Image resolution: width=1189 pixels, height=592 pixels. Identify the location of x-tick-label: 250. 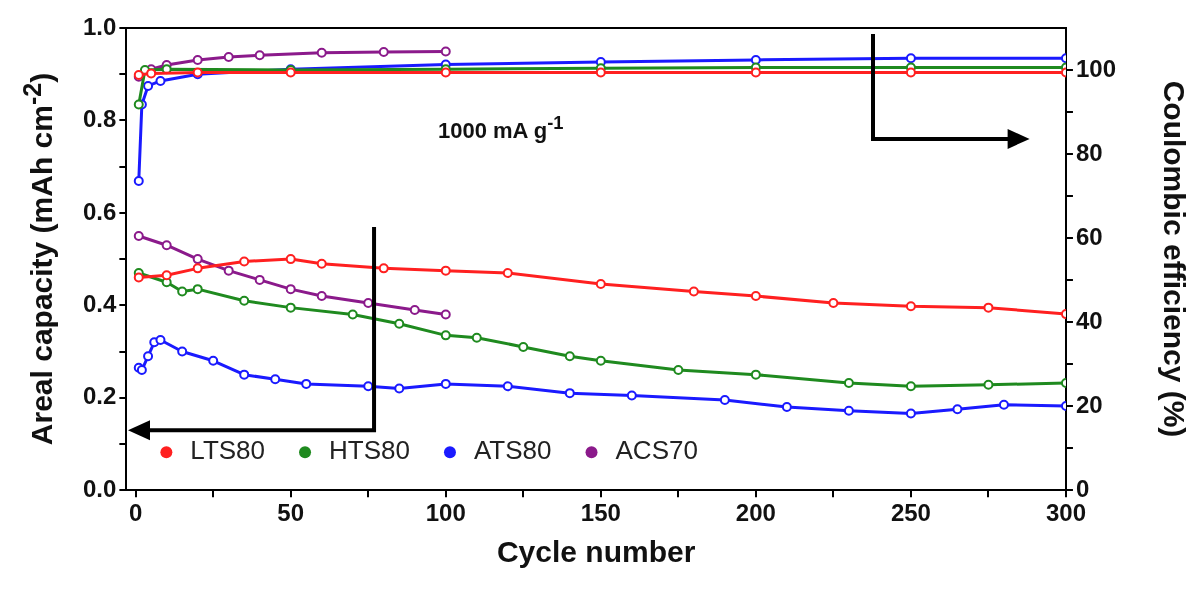
(910, 513).